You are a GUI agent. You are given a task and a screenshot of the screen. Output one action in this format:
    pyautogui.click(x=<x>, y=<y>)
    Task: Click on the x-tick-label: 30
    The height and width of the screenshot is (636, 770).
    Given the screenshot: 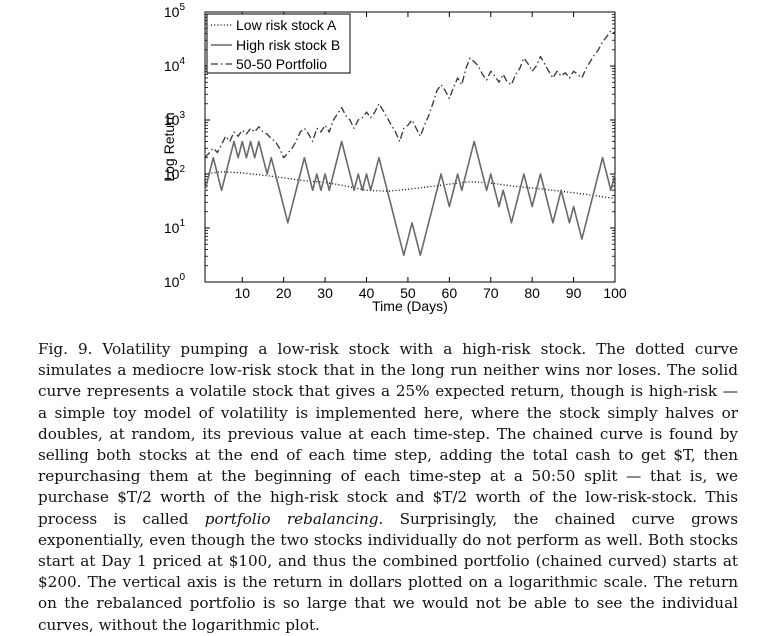 What is the action you would take?
    pyautogui.click(x=325, y=293)
    